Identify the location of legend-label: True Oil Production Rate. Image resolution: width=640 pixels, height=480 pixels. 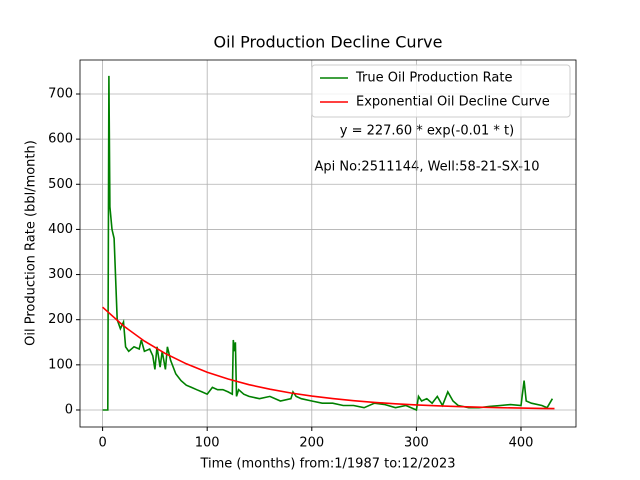
(433, 78).